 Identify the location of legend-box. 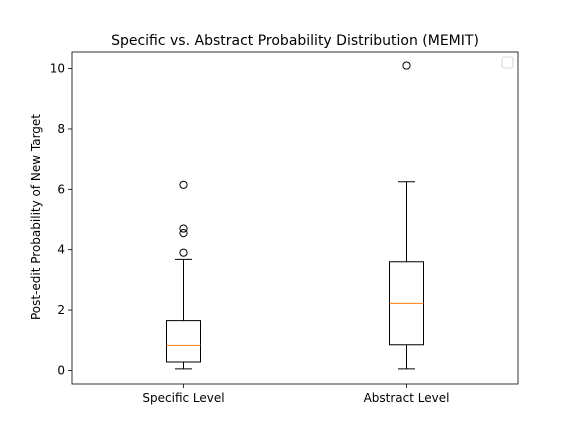
(507, 62).